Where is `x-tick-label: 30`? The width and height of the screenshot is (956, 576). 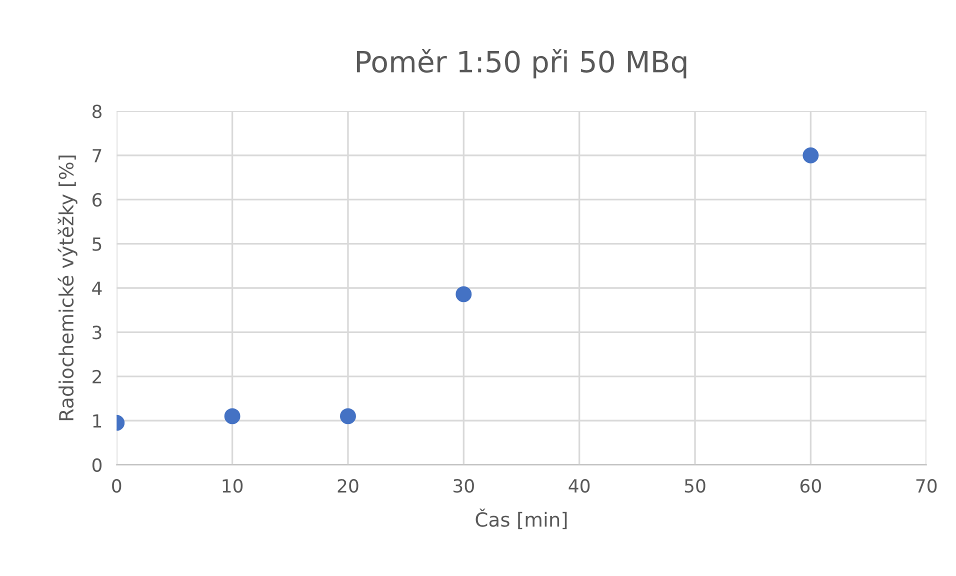 x-tick-label: 30 is located at coordinates (464, 486).